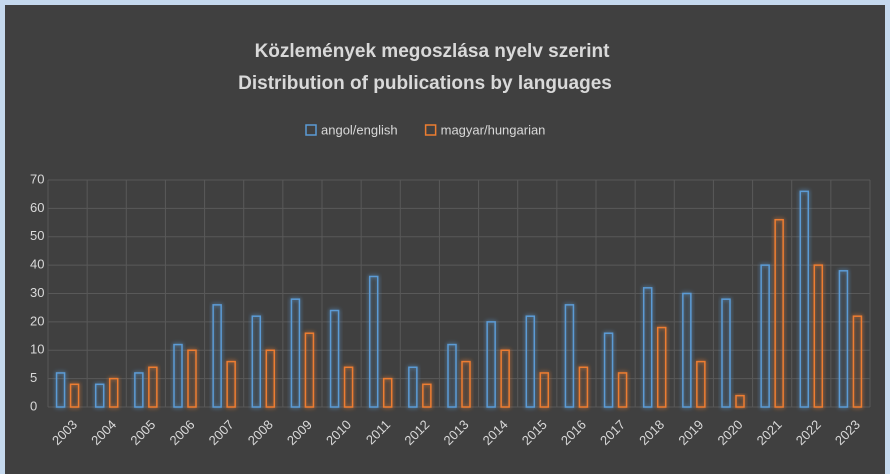  Describe the element at coordinates (359, 129) in the screenshot. I see `legend-label: angol/english` at that location.